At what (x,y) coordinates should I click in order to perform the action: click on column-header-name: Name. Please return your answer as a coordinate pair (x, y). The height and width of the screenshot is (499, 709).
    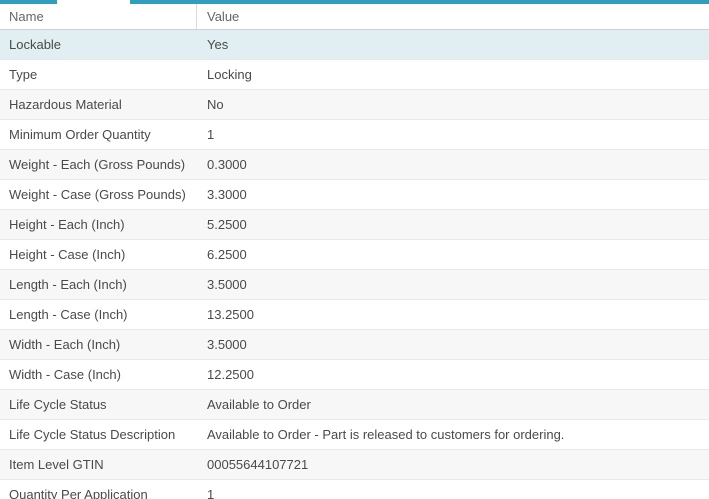
    Looking at the image, I should click on (98, 16).